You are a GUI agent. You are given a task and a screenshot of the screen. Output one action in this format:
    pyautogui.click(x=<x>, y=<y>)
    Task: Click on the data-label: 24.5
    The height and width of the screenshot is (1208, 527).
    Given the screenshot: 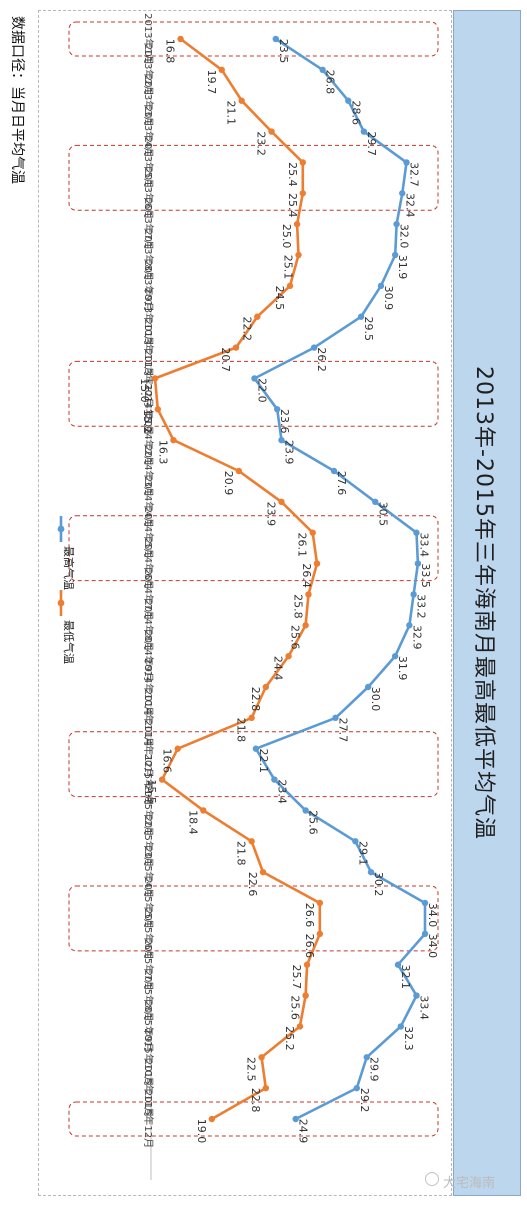 What is the action you would take?
    pyautogui.click(x=279, y=298)
    